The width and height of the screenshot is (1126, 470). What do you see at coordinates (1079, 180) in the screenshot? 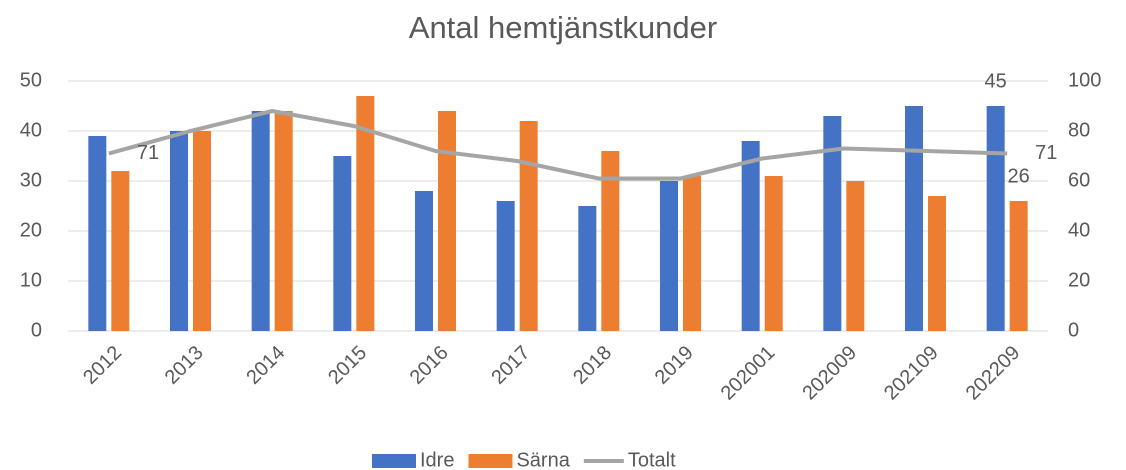
I see `y2-tick-label: 60` at bounding box center [1079, 180].